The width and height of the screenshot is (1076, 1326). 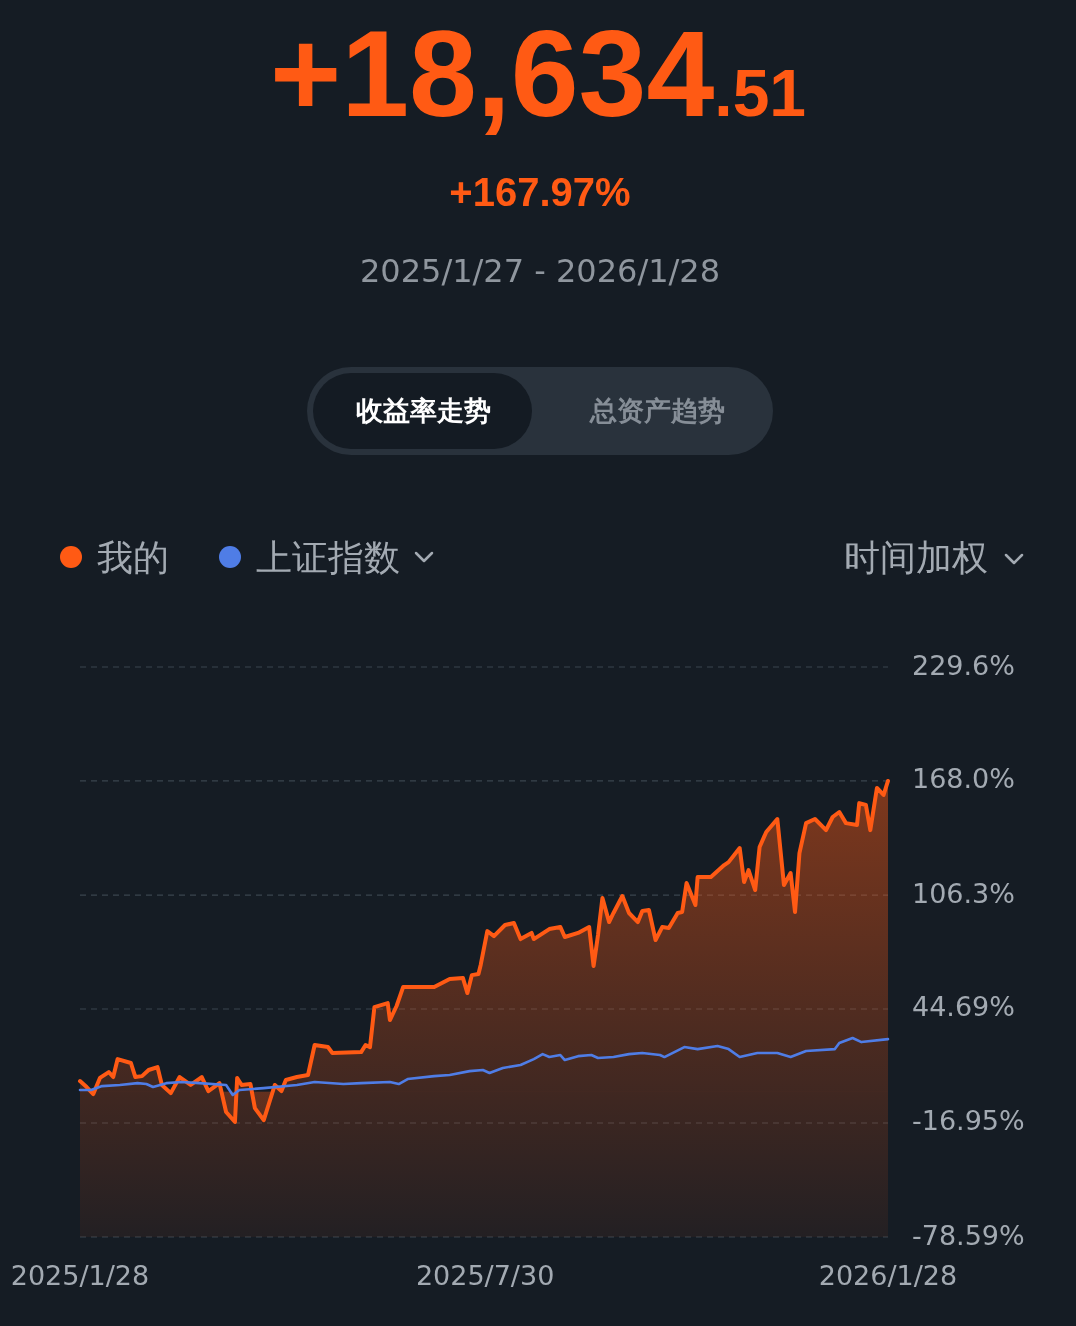 What do you see at coordinates (328, 557) in the screenshot?
I see `legend-label: 上证指数` at bounding box center [328, 557].